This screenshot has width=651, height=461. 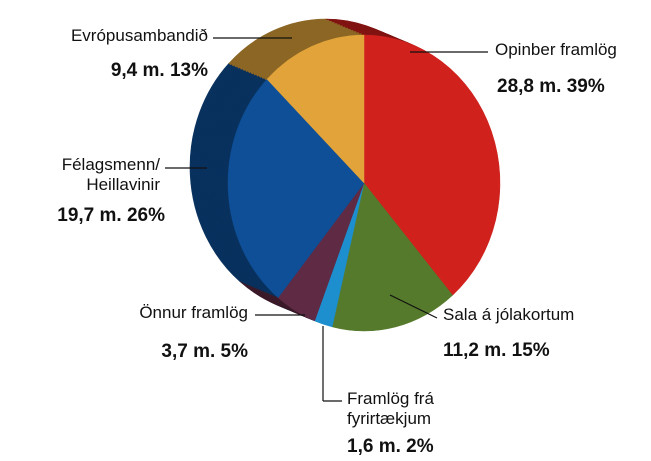 What do you see at coordinates (551, 86) in the screenshot?
I see `value-label: 28,8 m. 39%` at bounding box center [551, 86].